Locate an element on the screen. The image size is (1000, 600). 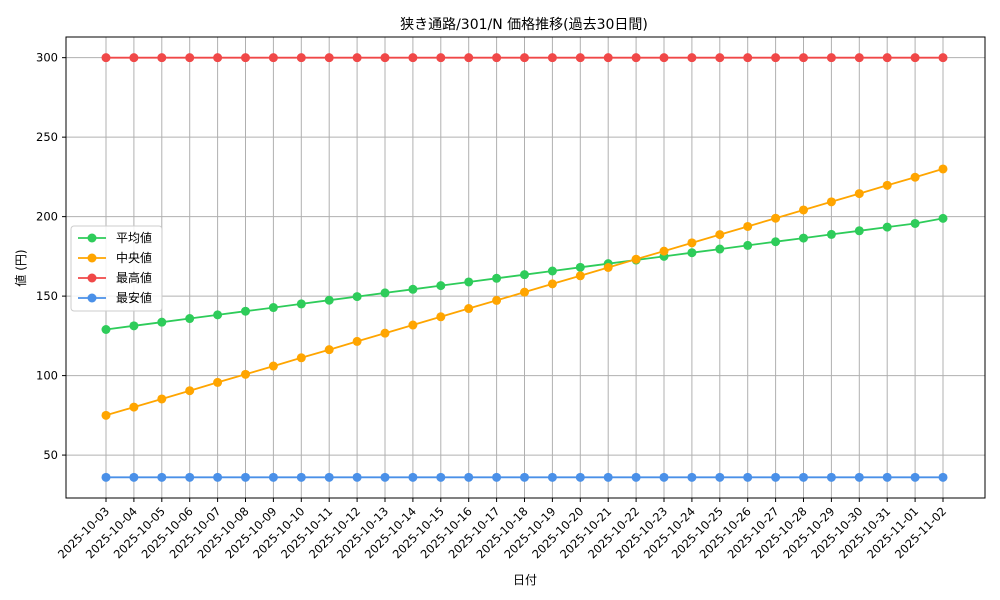
y-tick-label: 150 is located at coordinates (47, 296).